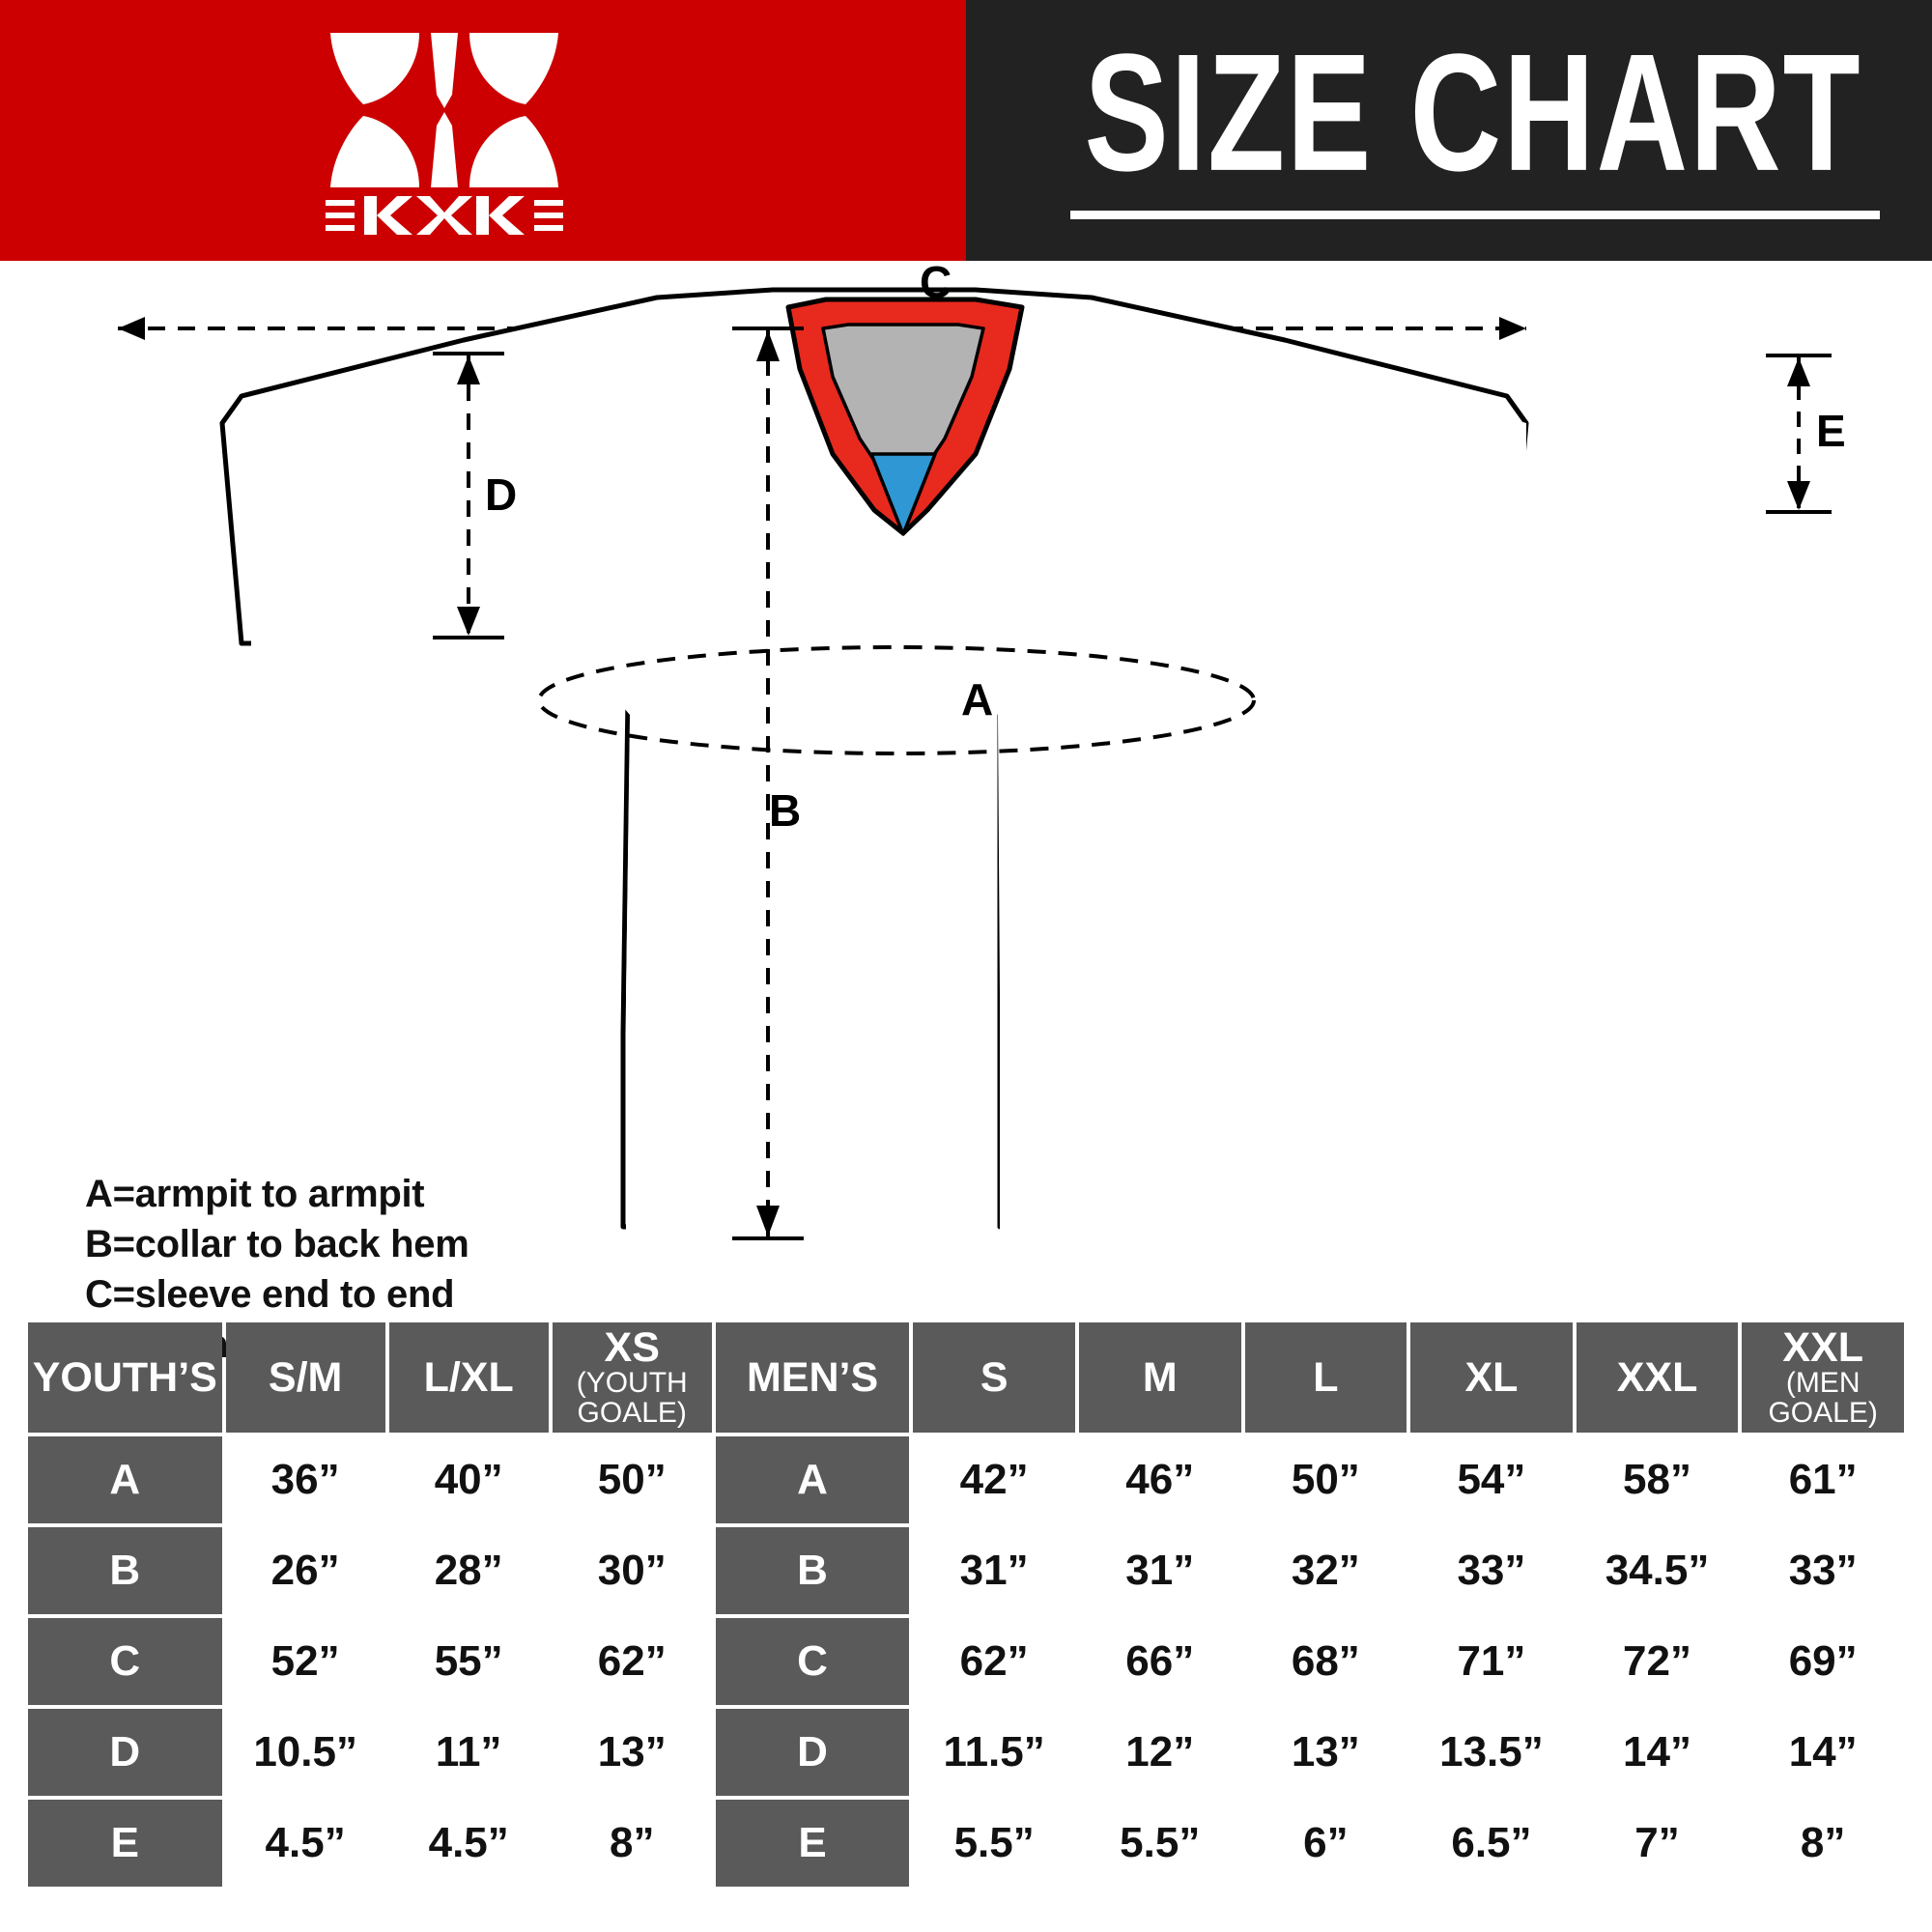  Describe the element at coordinates (1799, 434) in the screenshot. I see `dimension-e` at that location.